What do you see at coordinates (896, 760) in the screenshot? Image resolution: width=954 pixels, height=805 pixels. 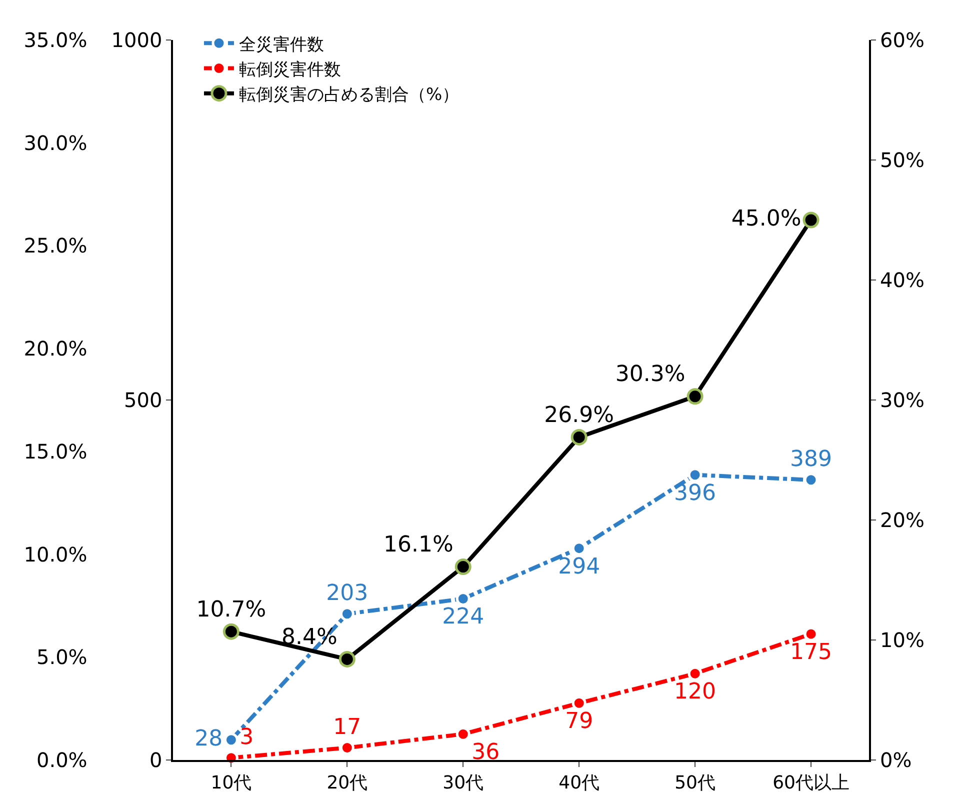 I see `y2-tick-label: 0%` at bounding box center [896, 760].